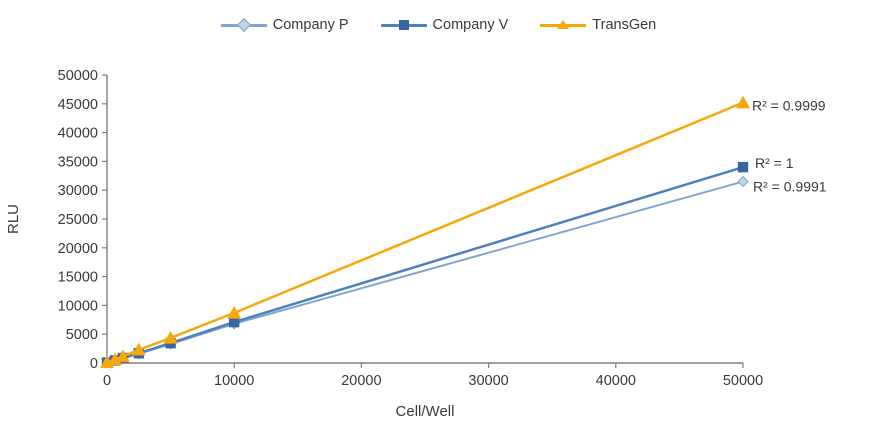 Image resolution: width=877 pixels, height=436 pixels. What do you see at coordinates (78, 278) in the screenshot?
I see `y-tick-label: 15000` at bounding box center [78, 278].